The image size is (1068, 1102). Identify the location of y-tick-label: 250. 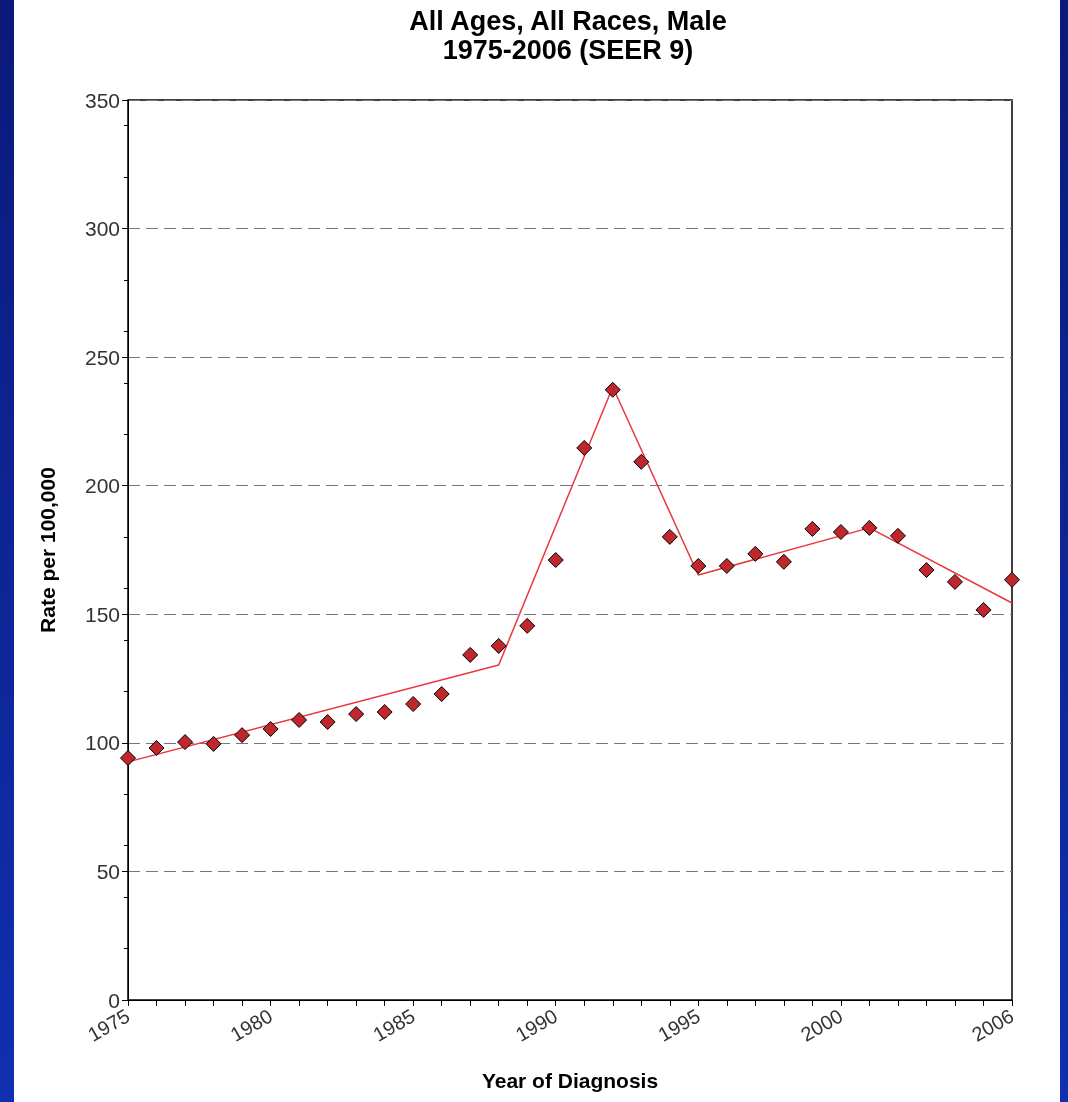
(102, 357).